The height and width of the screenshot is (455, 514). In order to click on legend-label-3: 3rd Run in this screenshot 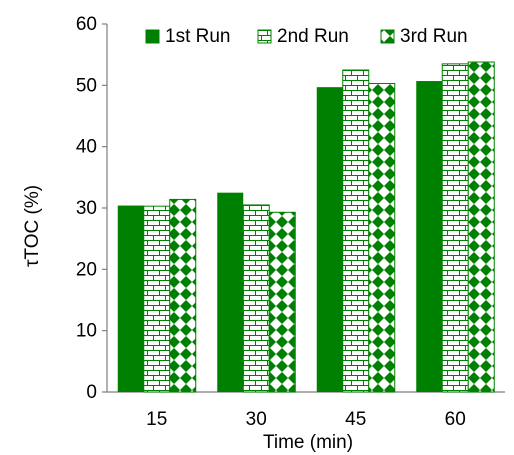, I will do `click(434, 36)`.